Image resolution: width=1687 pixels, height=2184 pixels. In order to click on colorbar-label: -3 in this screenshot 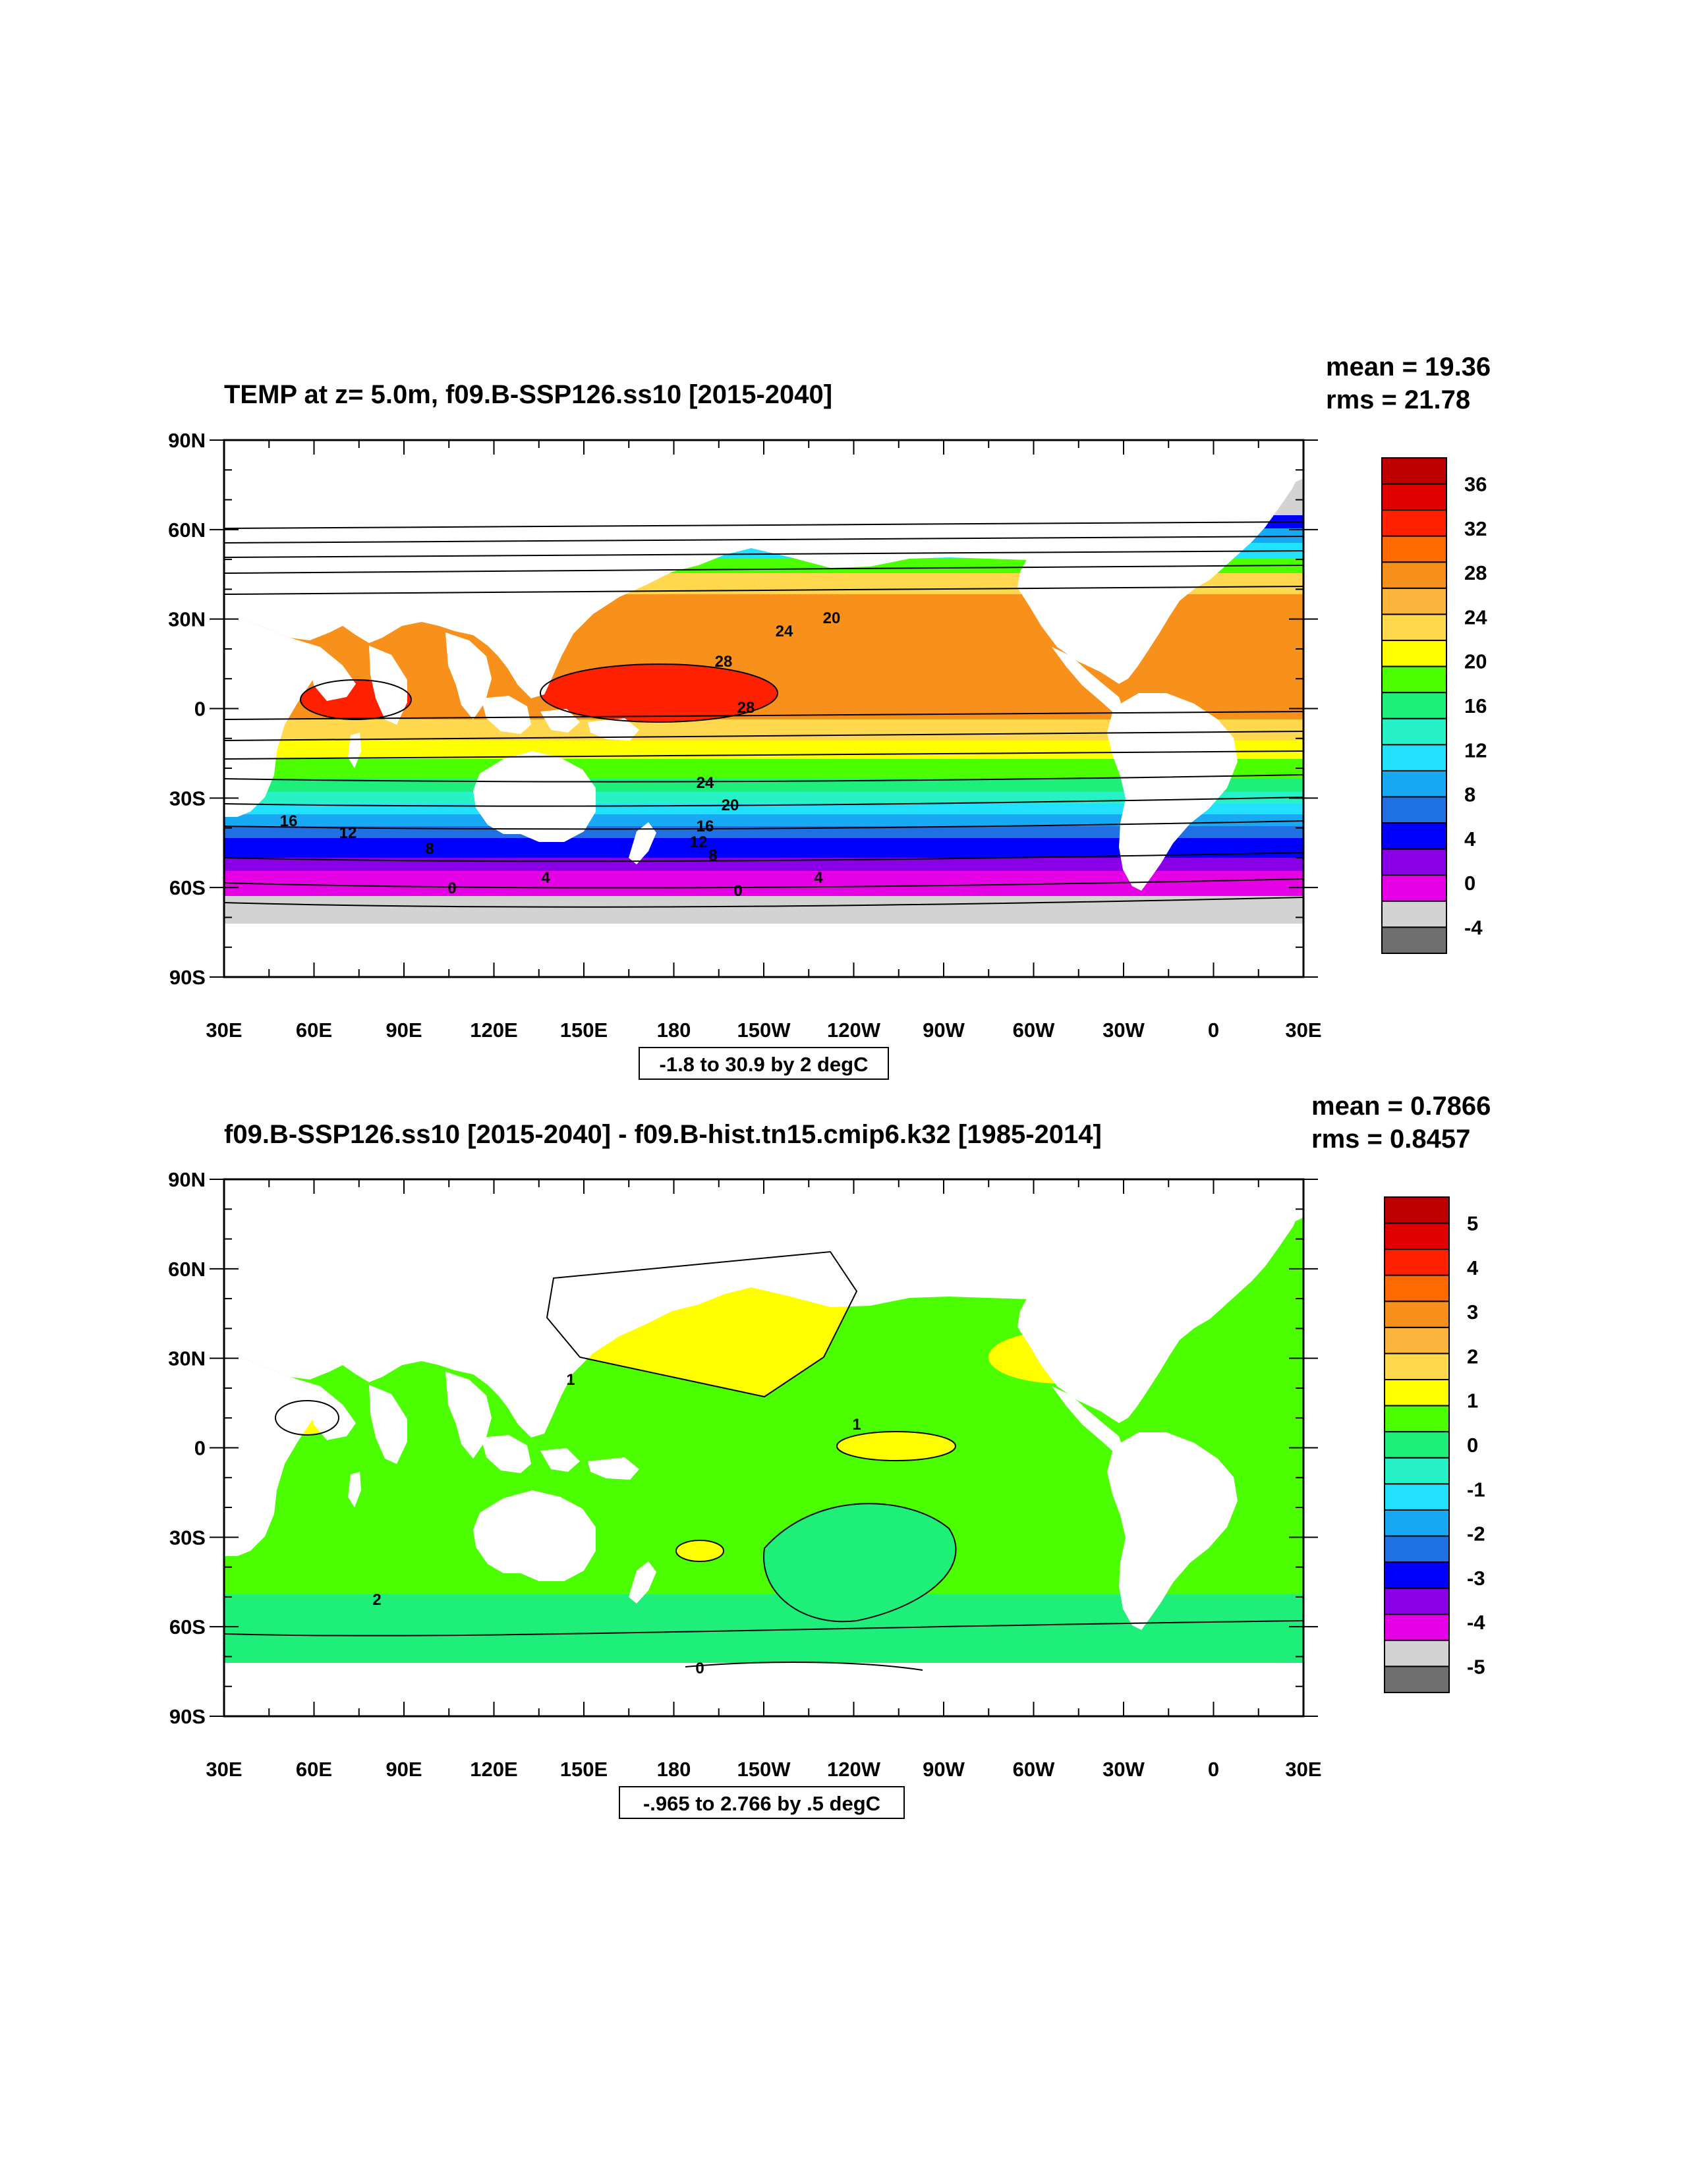, I will do `click(1476, 1578)`.